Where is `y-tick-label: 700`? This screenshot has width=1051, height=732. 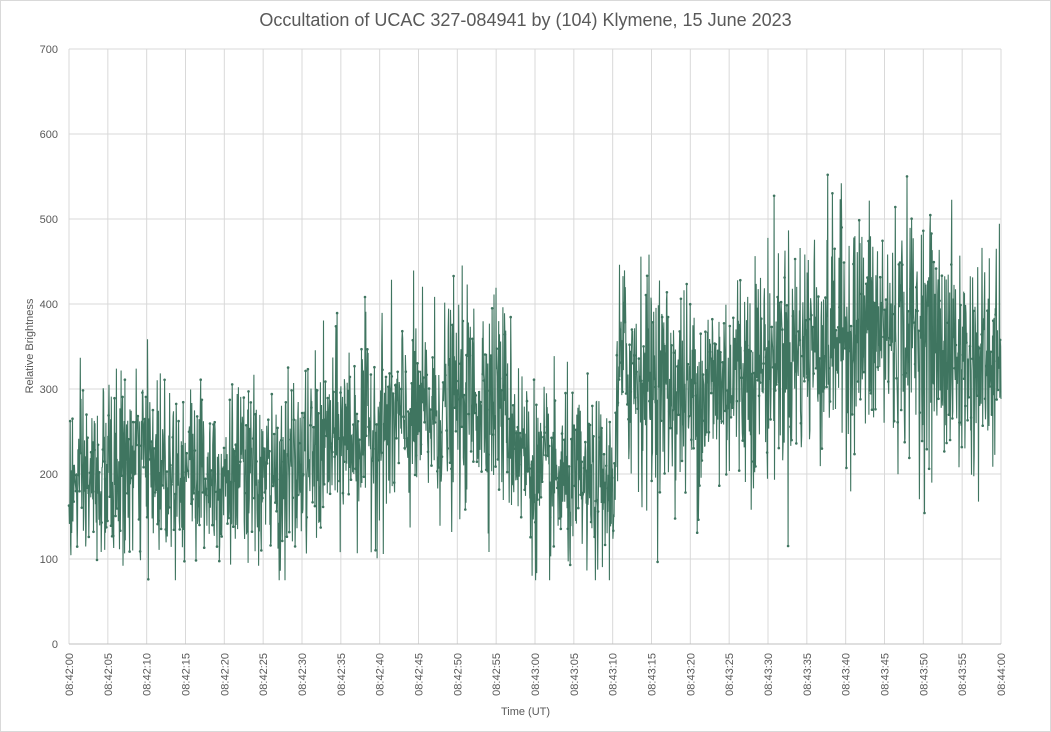
y-tick-label: 700 is located at coordinates (49, 50).